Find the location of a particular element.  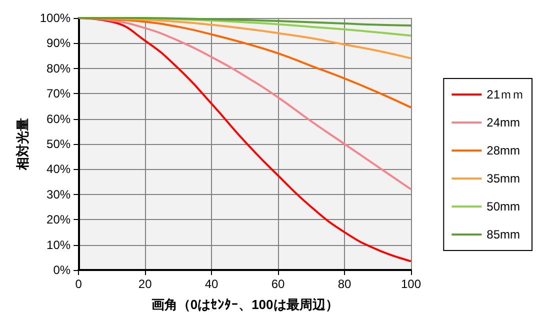

x-tick-label: 60 is located at coordinates (278, 284).